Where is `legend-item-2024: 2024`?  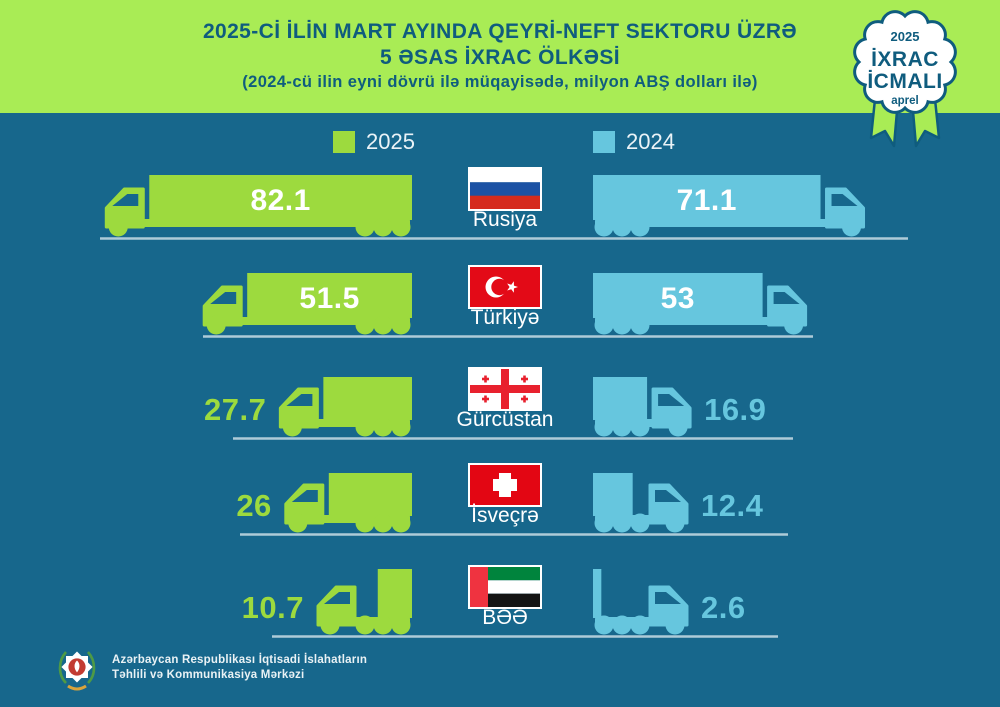 legend-item-2024: 2024 is located at coordinates (634, 142).